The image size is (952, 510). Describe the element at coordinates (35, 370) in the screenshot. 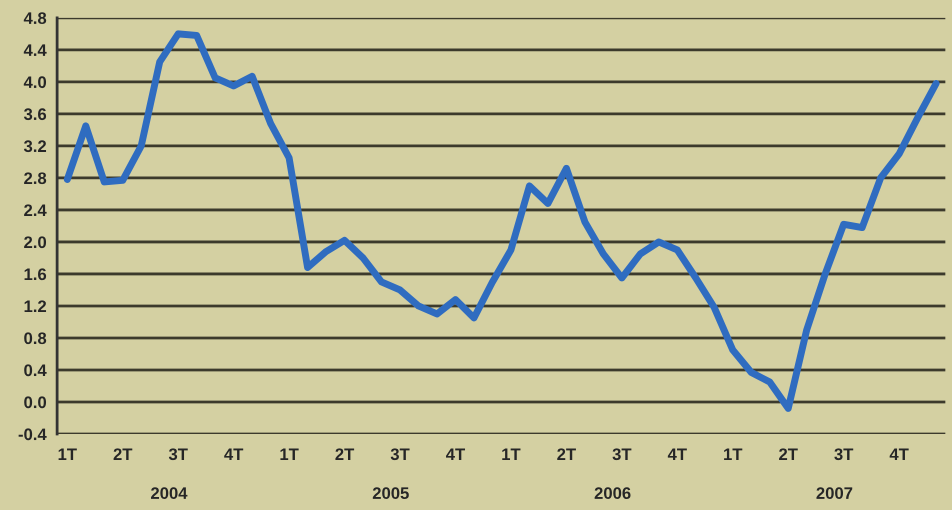

I see `y-tick-label: 0.4` at that location.